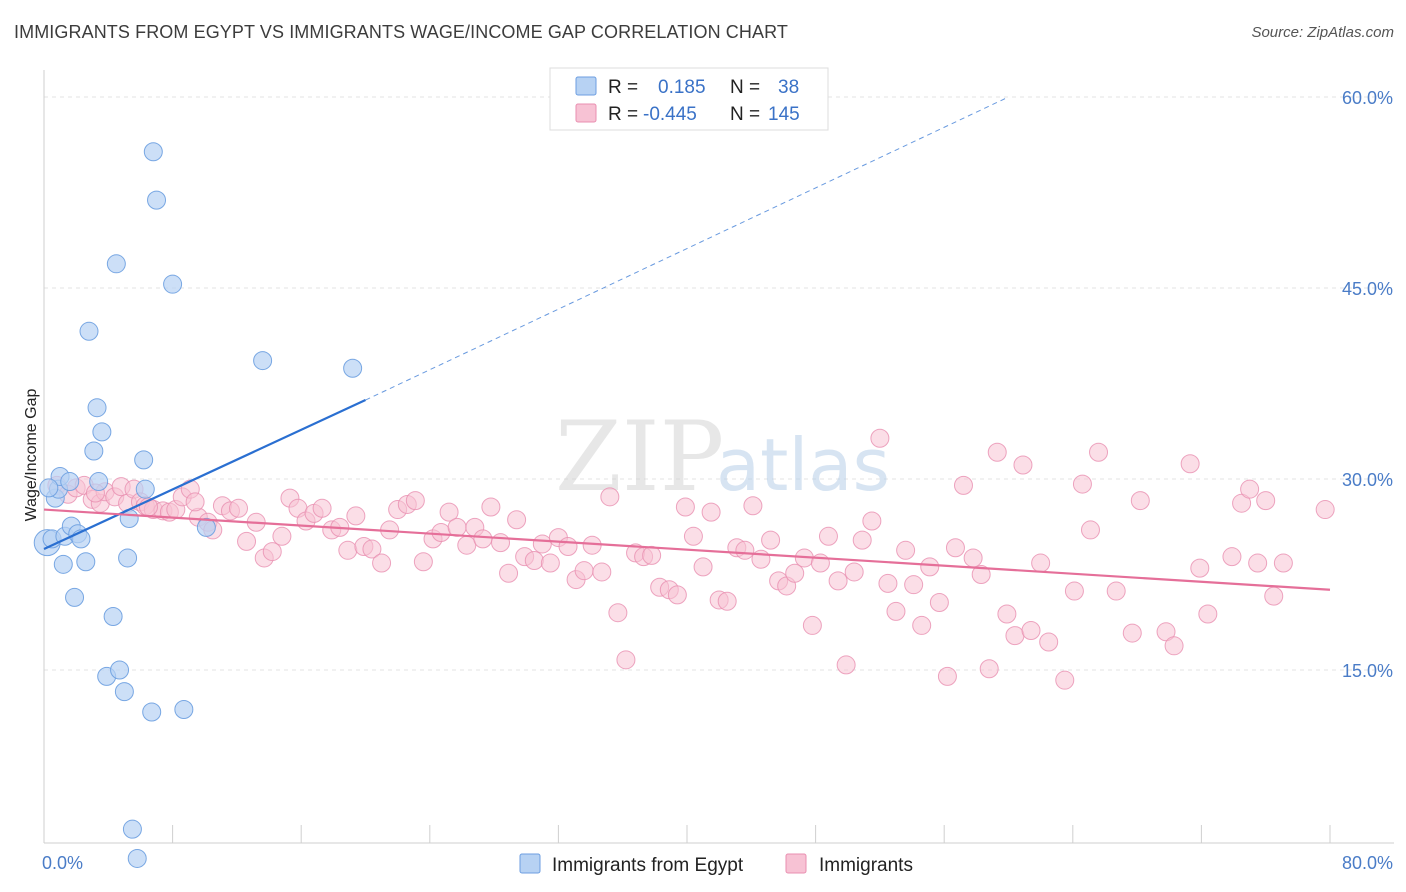 Image resolution: width=1406 pixels, height=892 pixels. What do you see at coordinates (586, 86) in the screenshot?
I see `legend-swatch-egypt` at bounding box center [586, 86].